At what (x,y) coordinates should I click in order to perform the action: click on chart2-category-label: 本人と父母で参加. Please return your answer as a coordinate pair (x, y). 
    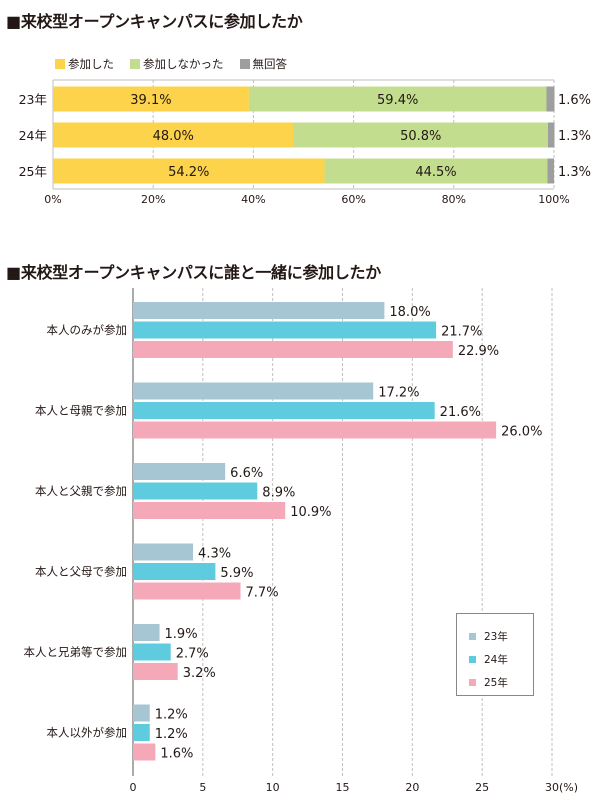
    Looking at the image, I should click on (81, 572).